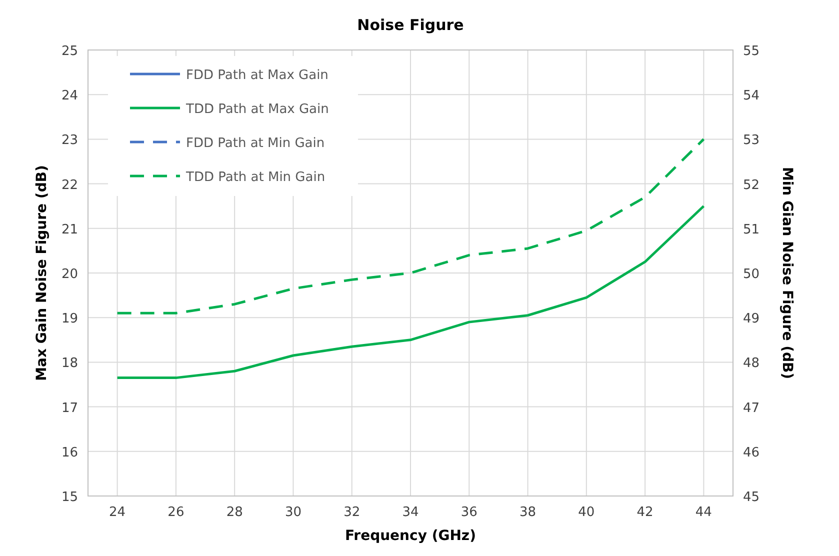 This screenshot has height=556, width=839. What do you see at coordinates (69, 51) in the screenshot?
I see `y-tick-label: 25` at bounding box center [69, 51].